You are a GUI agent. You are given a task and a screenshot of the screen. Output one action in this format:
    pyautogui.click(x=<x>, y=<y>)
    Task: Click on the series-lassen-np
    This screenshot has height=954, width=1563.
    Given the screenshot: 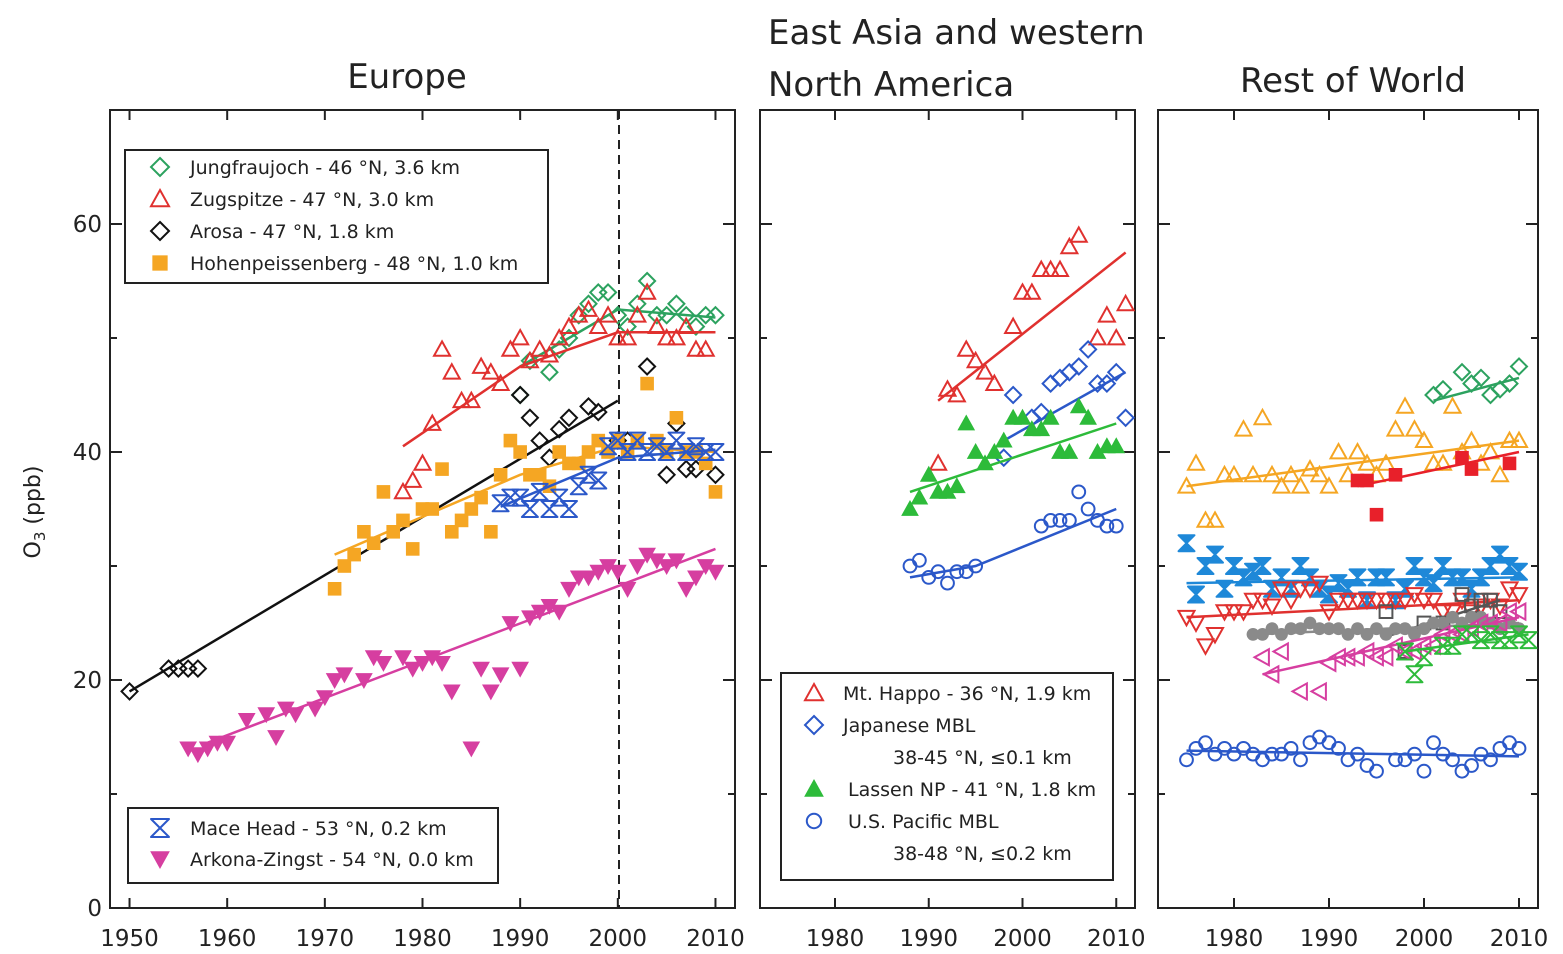 What is the action you would take?
    pyautogui.click(x=1013, y=456)
    